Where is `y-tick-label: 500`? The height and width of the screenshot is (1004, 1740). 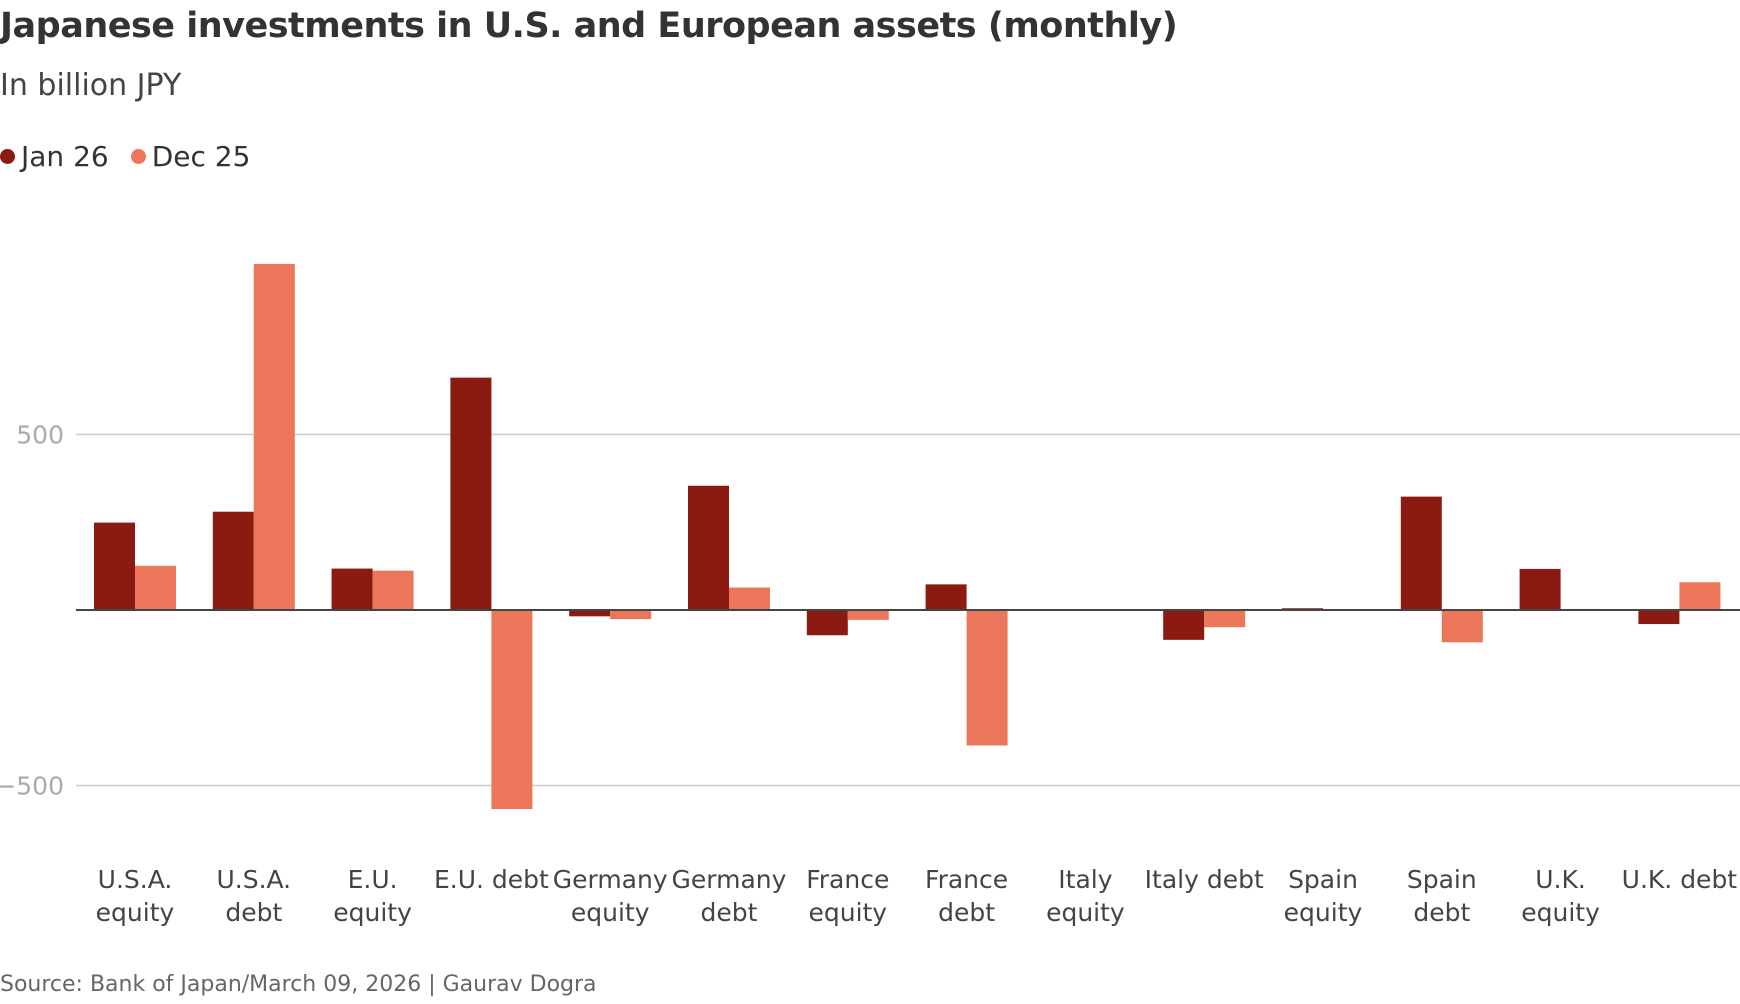 y-tick-label: 500 is located at coordinates (40, 435).